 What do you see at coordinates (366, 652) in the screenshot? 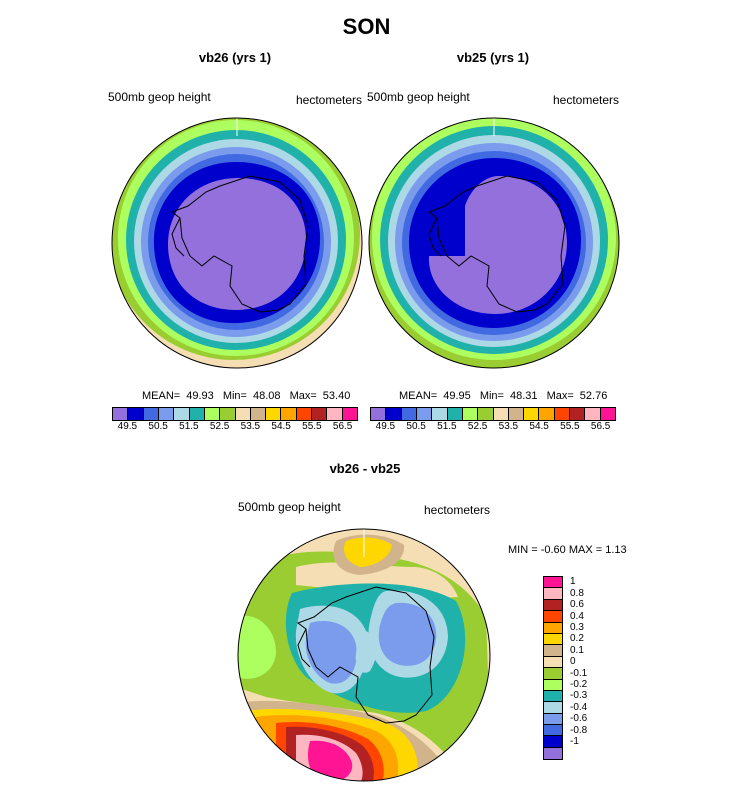
I see `diff-region-lightblue-center` at bounding box center [366, 652].